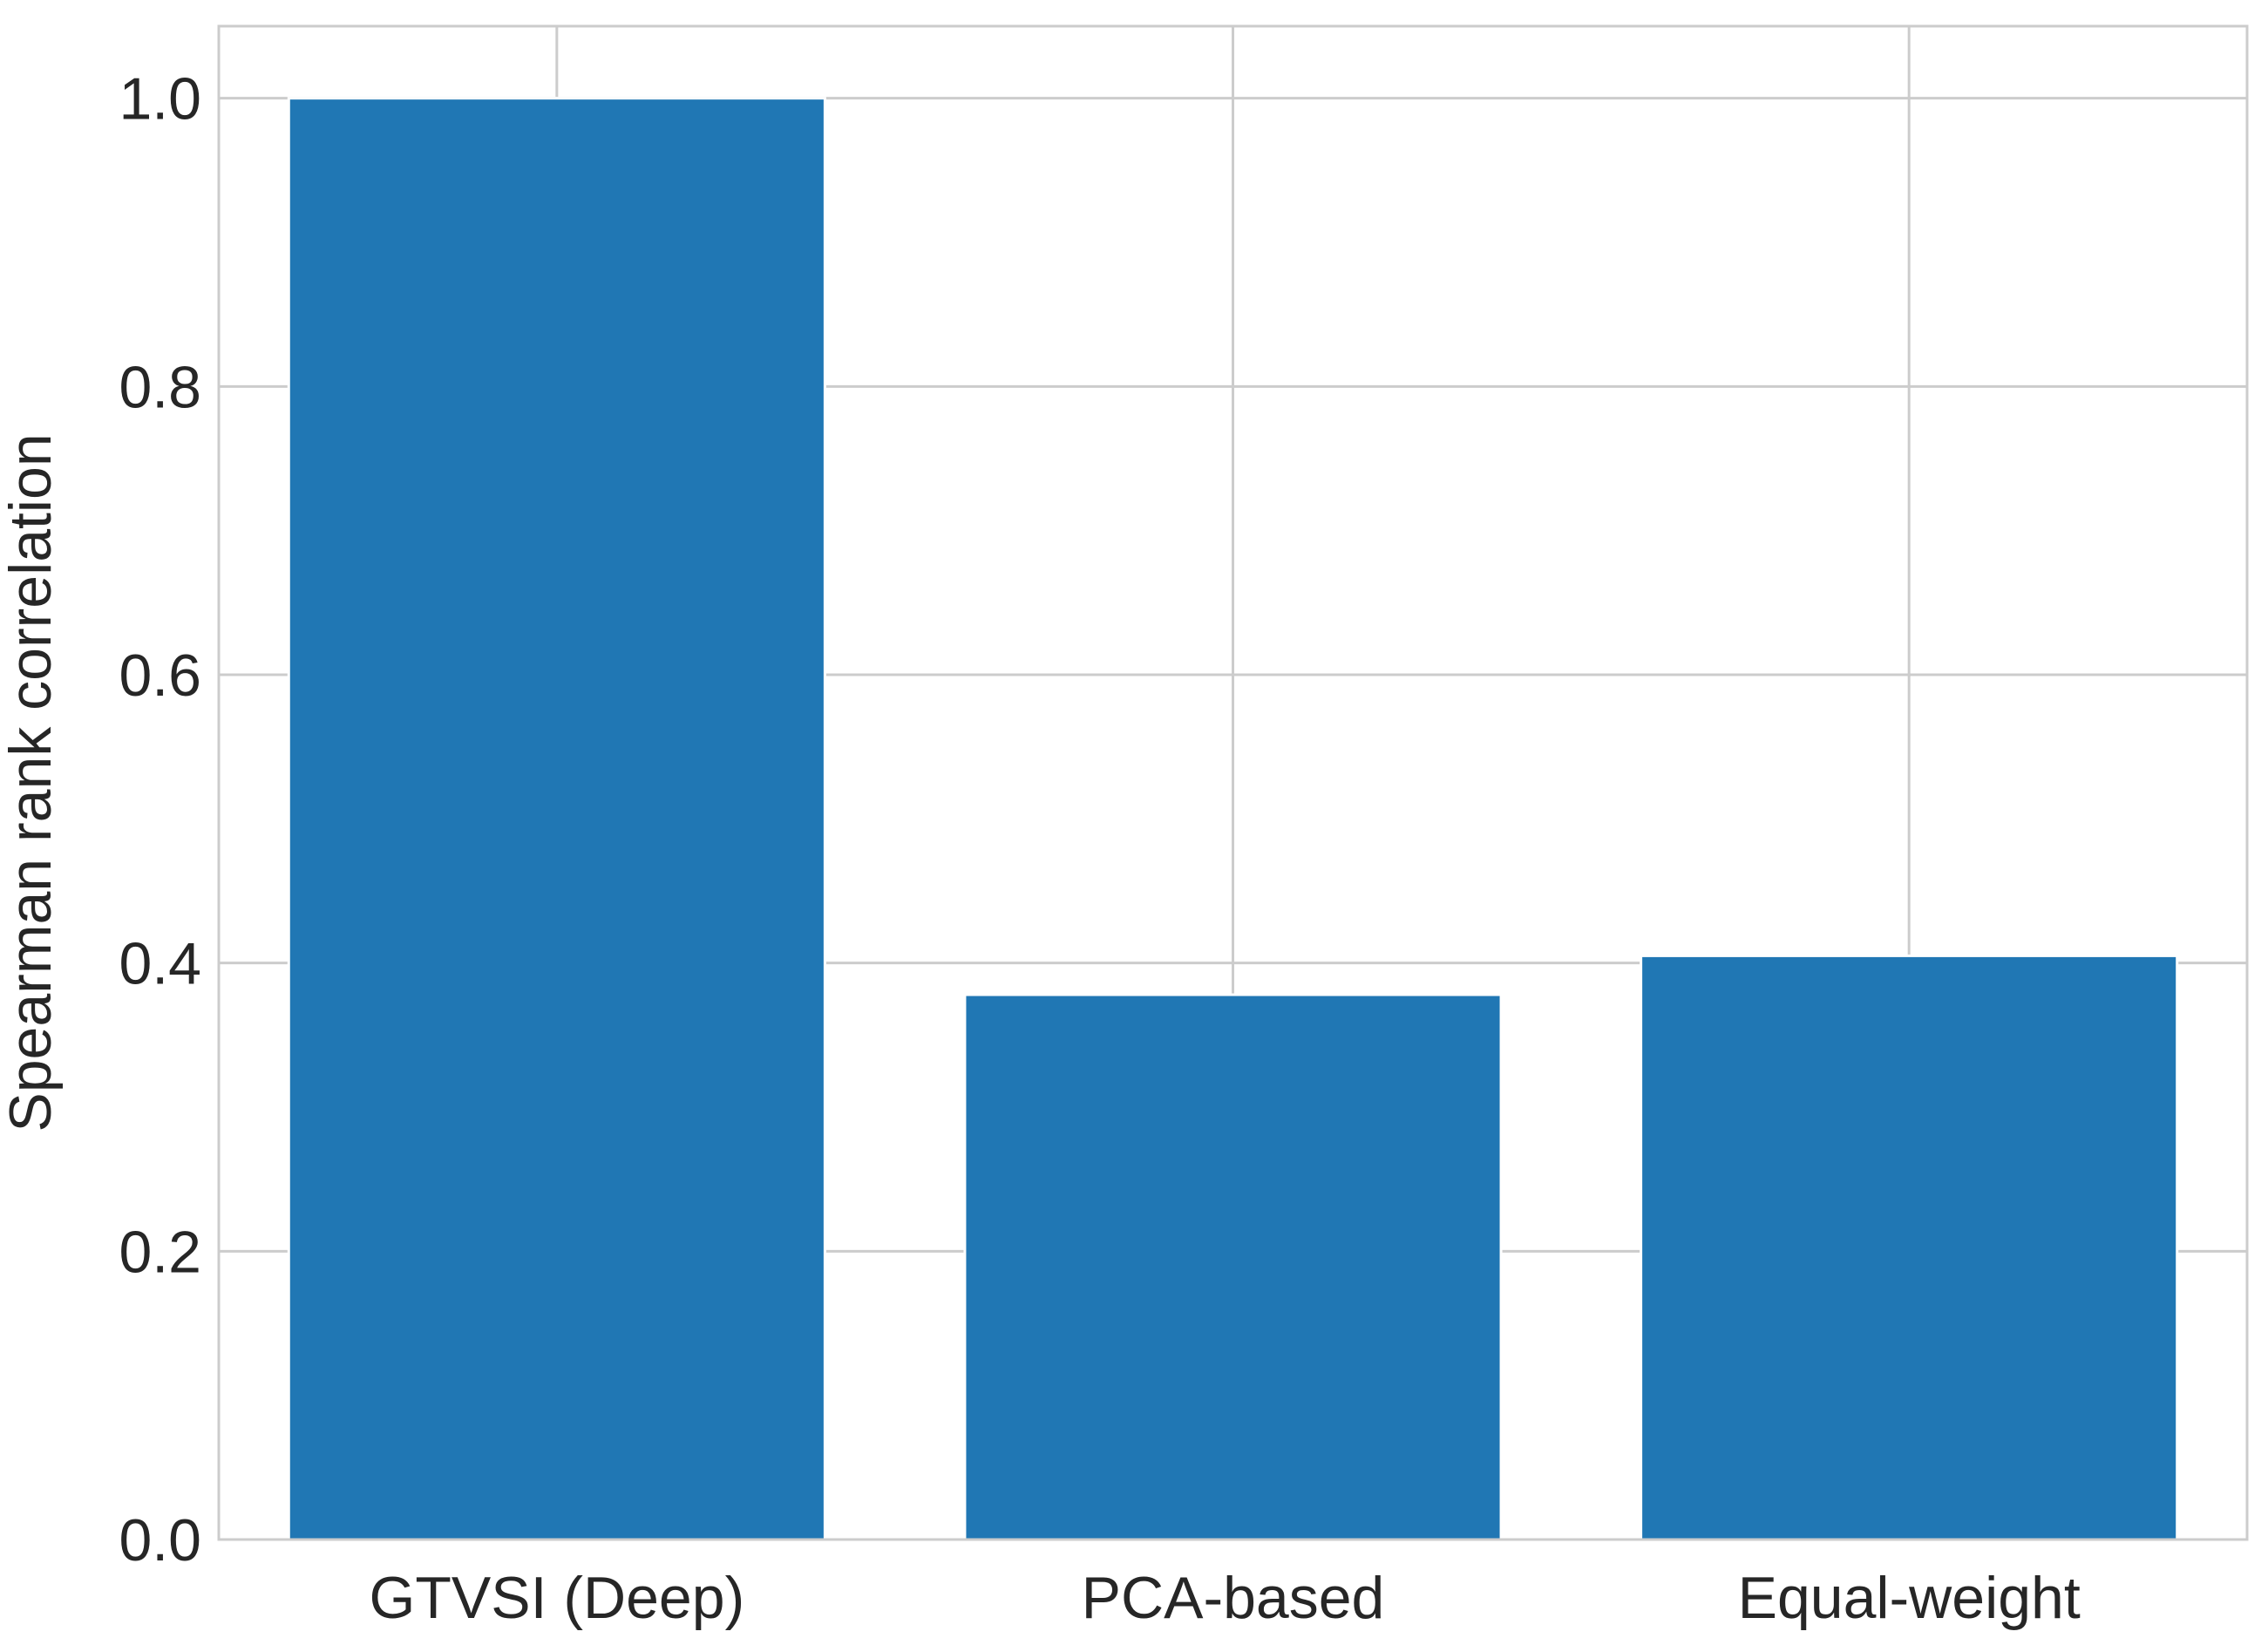 The width and height of the screenshot is (2268, 1645). I want to click on y-tick-label: 0.2, so click(160, 1252).